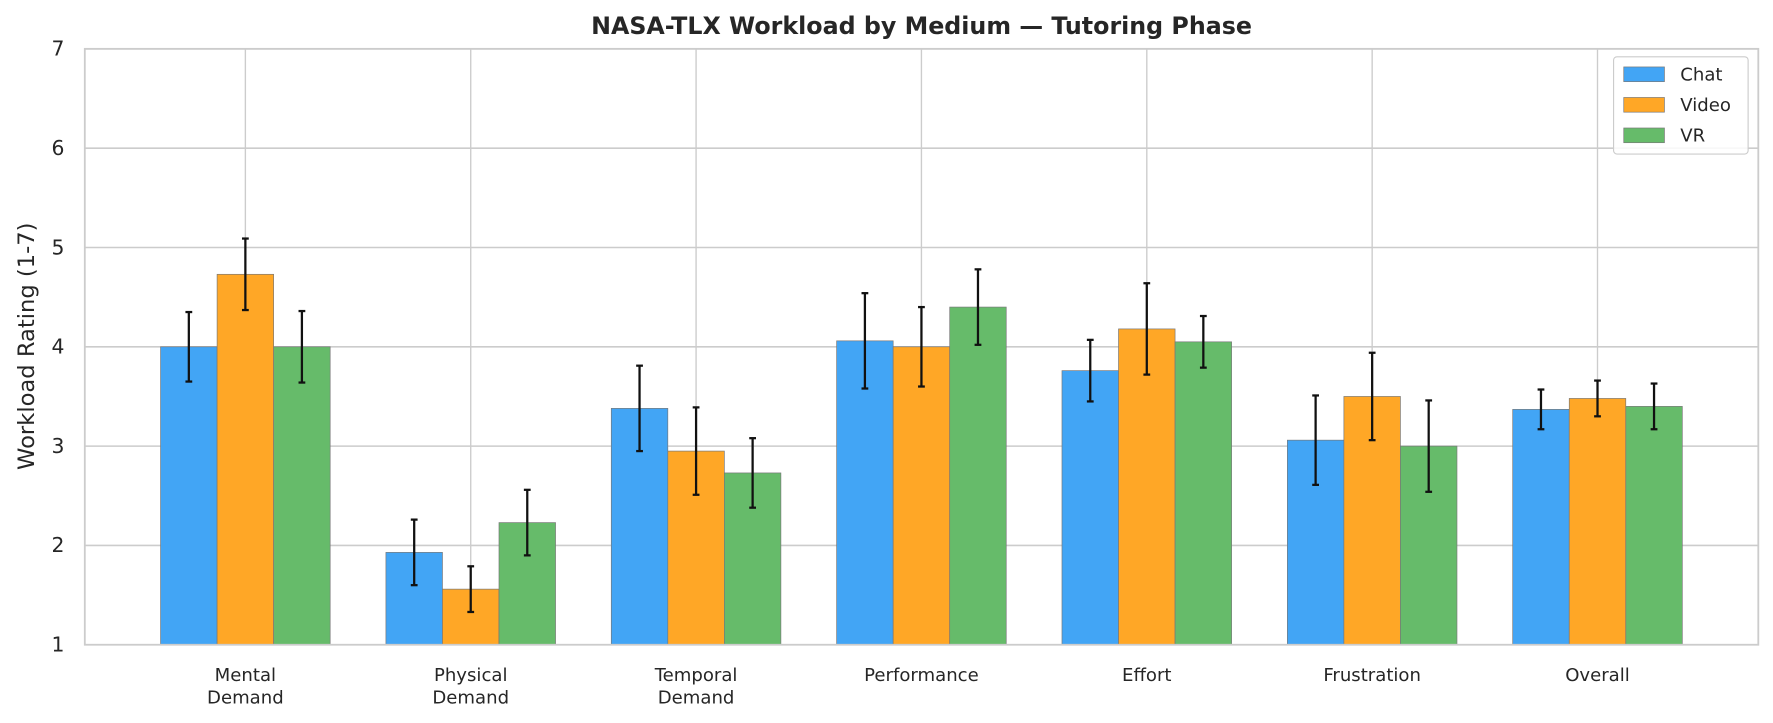 Image resolution: width=1773 pixels, height=723 pixels. I want to click on x-tick-label: Effort, so click(1146, 675).